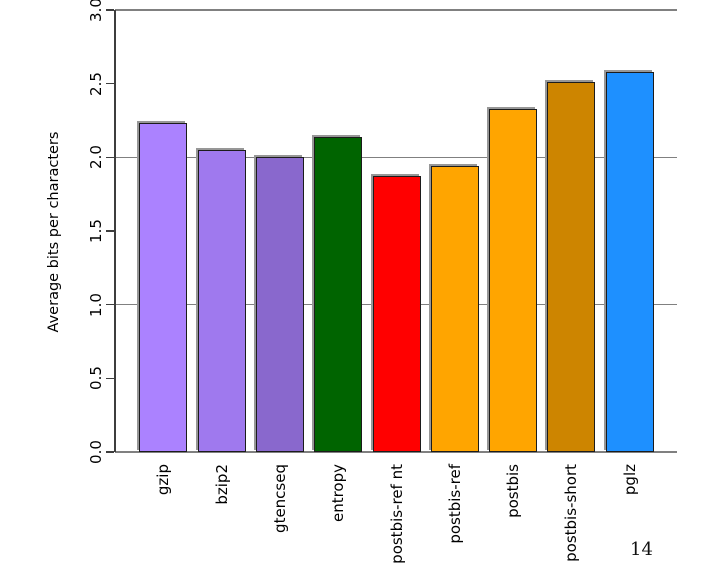  I want to click on y-tick-label: 0.5, so click(96, 378).